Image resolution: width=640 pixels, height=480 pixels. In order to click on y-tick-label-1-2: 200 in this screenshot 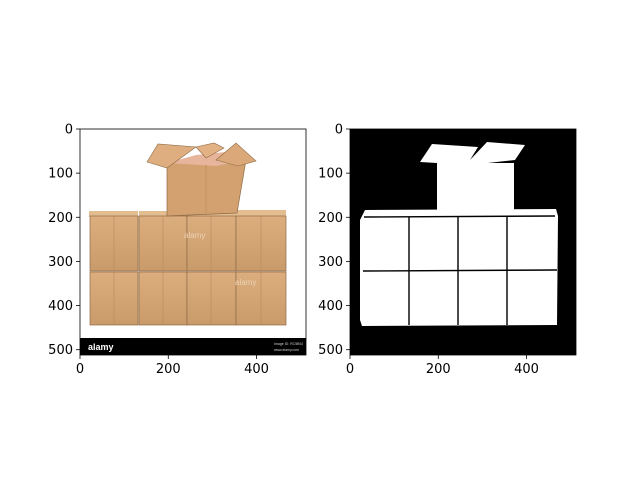, I will do `click(330, 218)`.